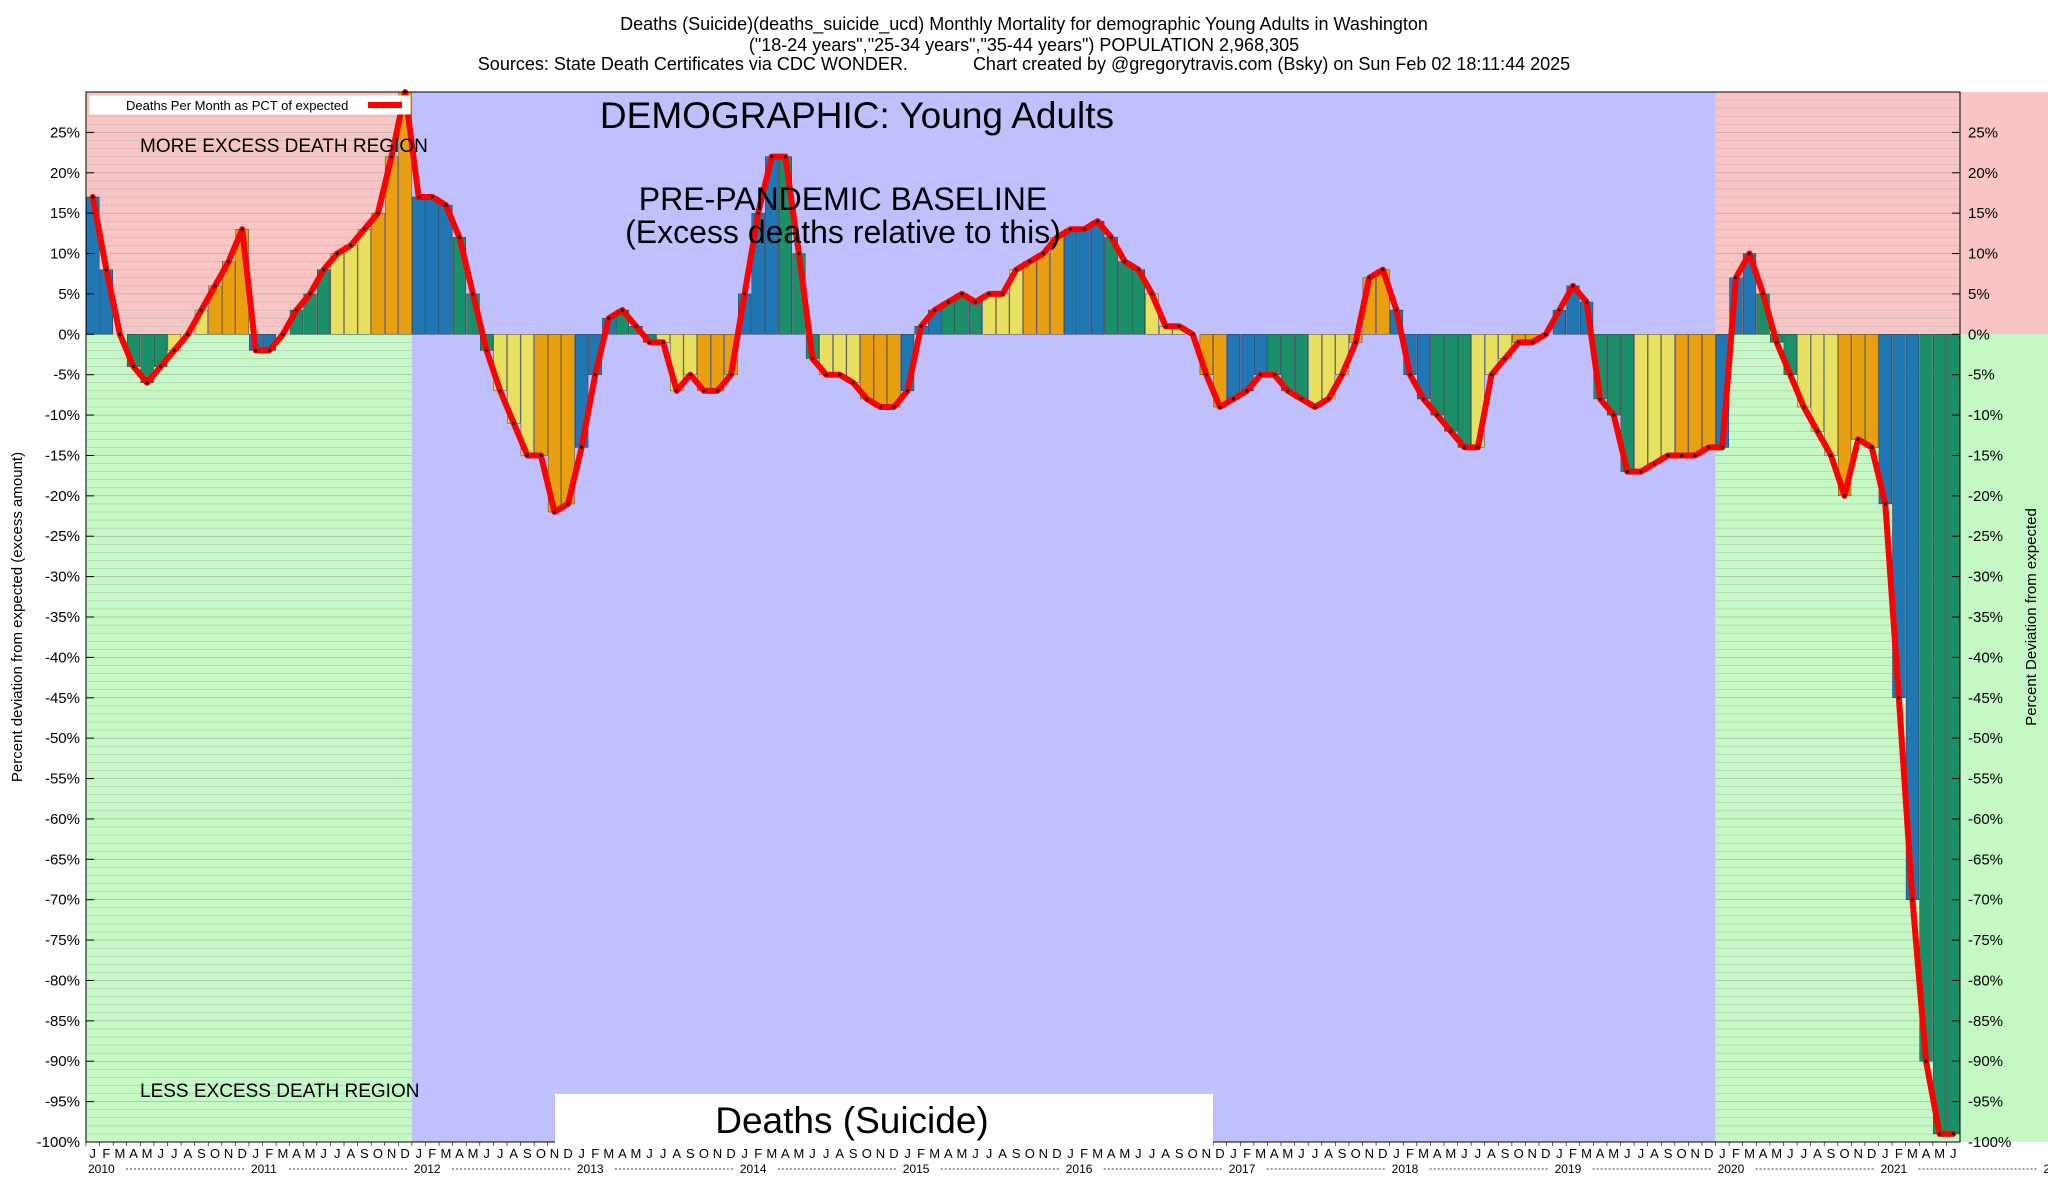  I want to click on y-tick-label-left: 0%, so click(69, 334).